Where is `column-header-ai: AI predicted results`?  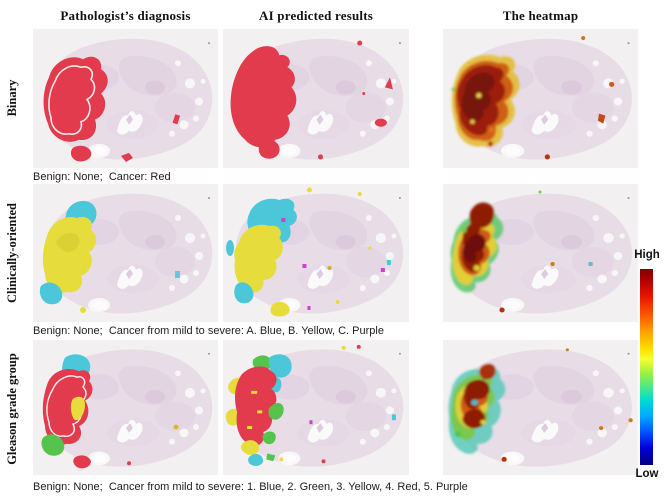 column-header-ai: AI predicted results is located at coordinates (316, 15).